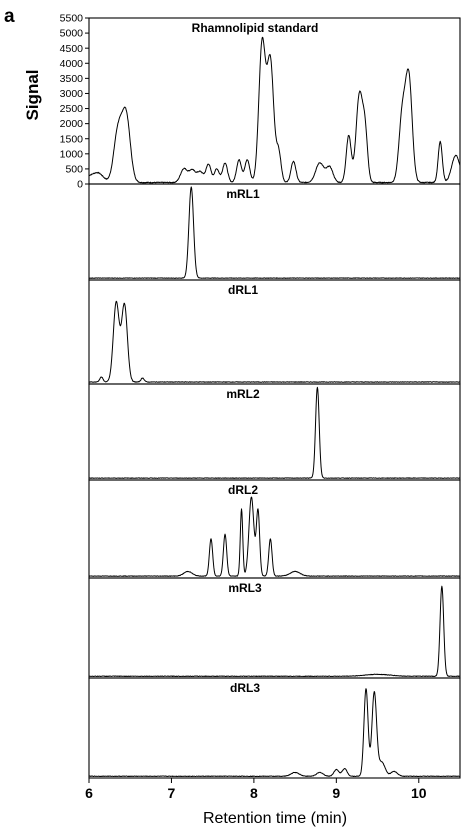  I want to click on y-tick-label: 4000, so click(72, 64).